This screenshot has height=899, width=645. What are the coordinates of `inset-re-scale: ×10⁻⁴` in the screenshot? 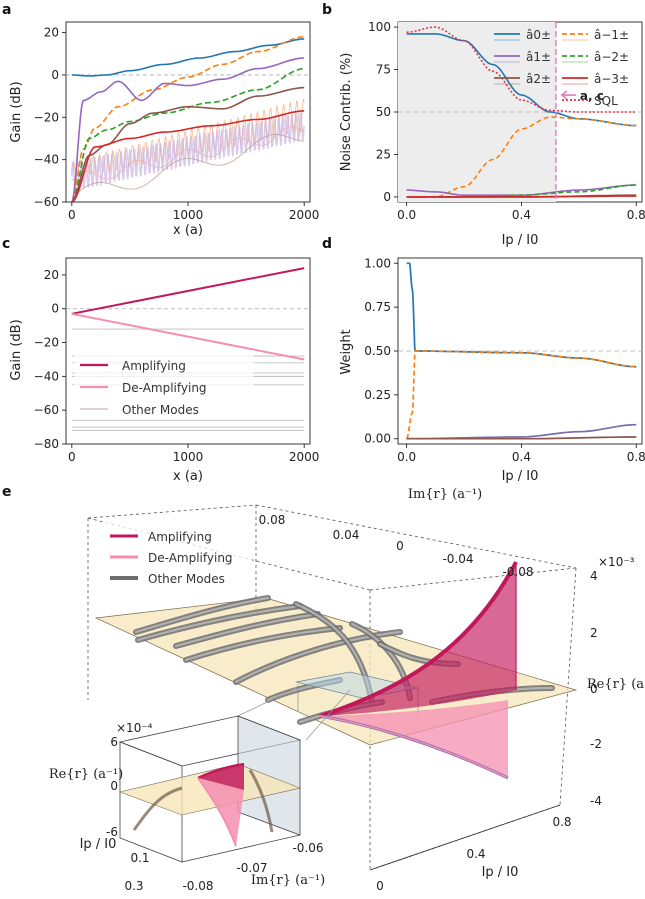 It's located at (134, 728).